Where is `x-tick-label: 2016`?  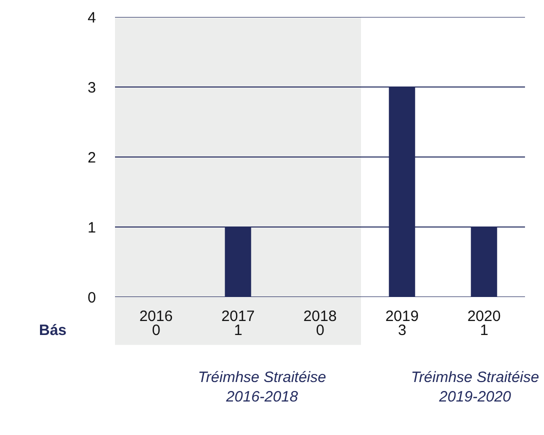
x-tick-label: 2016 is located at coordinates (156, 316).